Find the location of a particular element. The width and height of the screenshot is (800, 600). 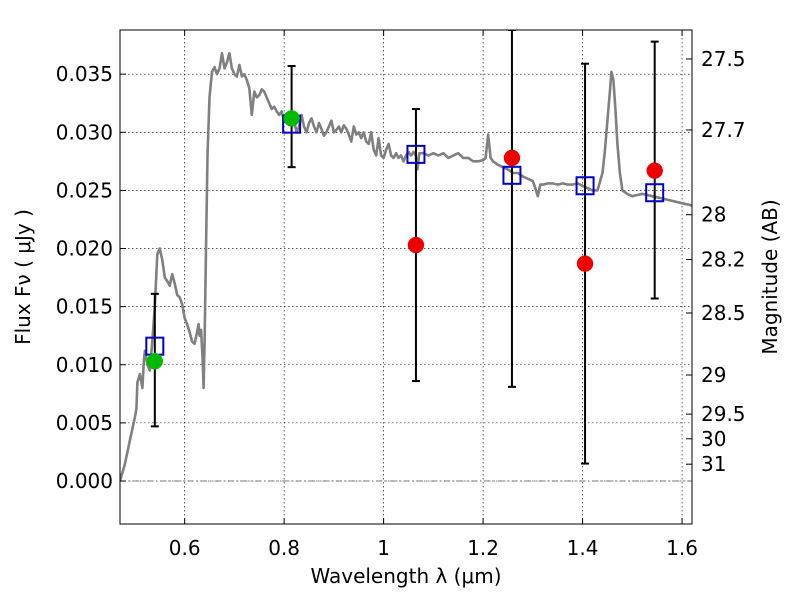

mag-tick-label: 29.5 is located at coordinates (723, 414).